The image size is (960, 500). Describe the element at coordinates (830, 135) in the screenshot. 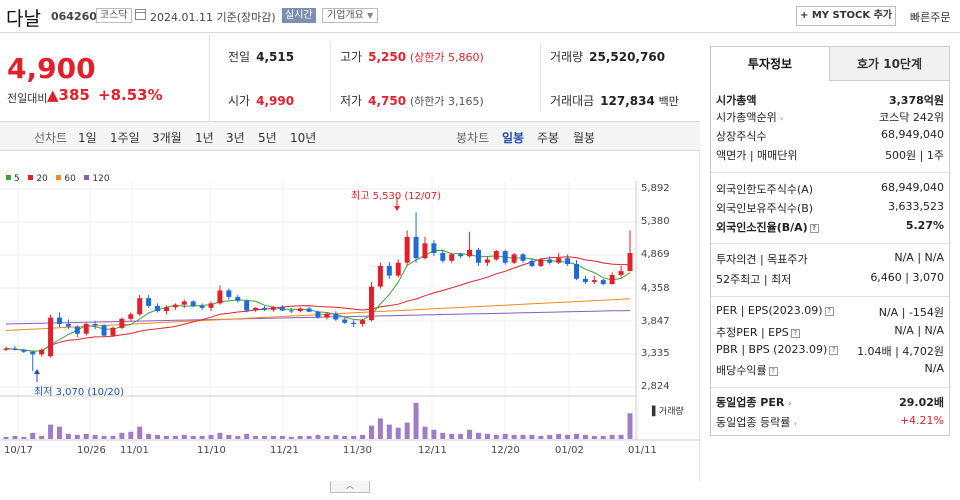

I see `info-row: 상장주식수 68,949,040` at that location.